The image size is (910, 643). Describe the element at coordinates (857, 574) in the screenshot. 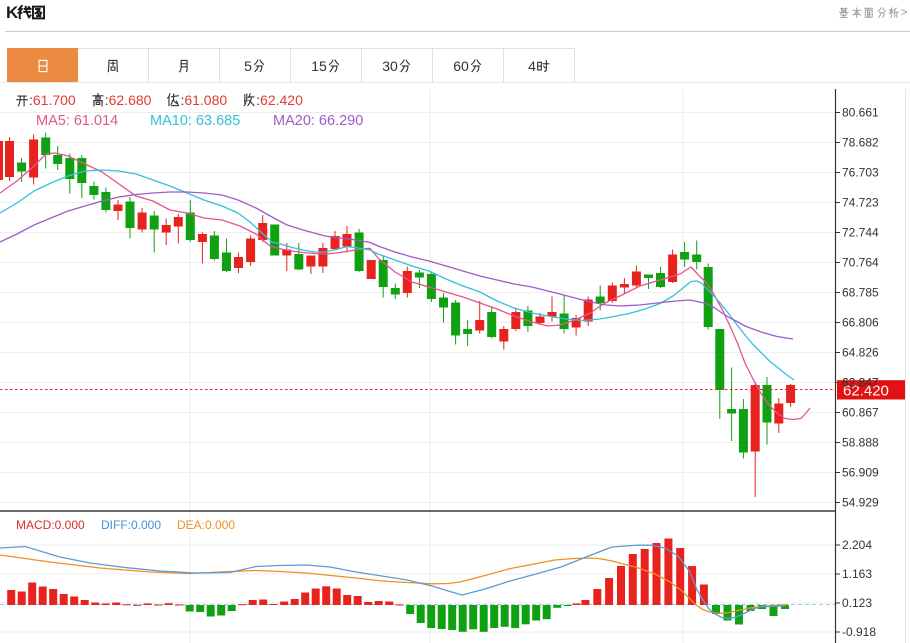

I see `svg-text: 1.163` at that location.